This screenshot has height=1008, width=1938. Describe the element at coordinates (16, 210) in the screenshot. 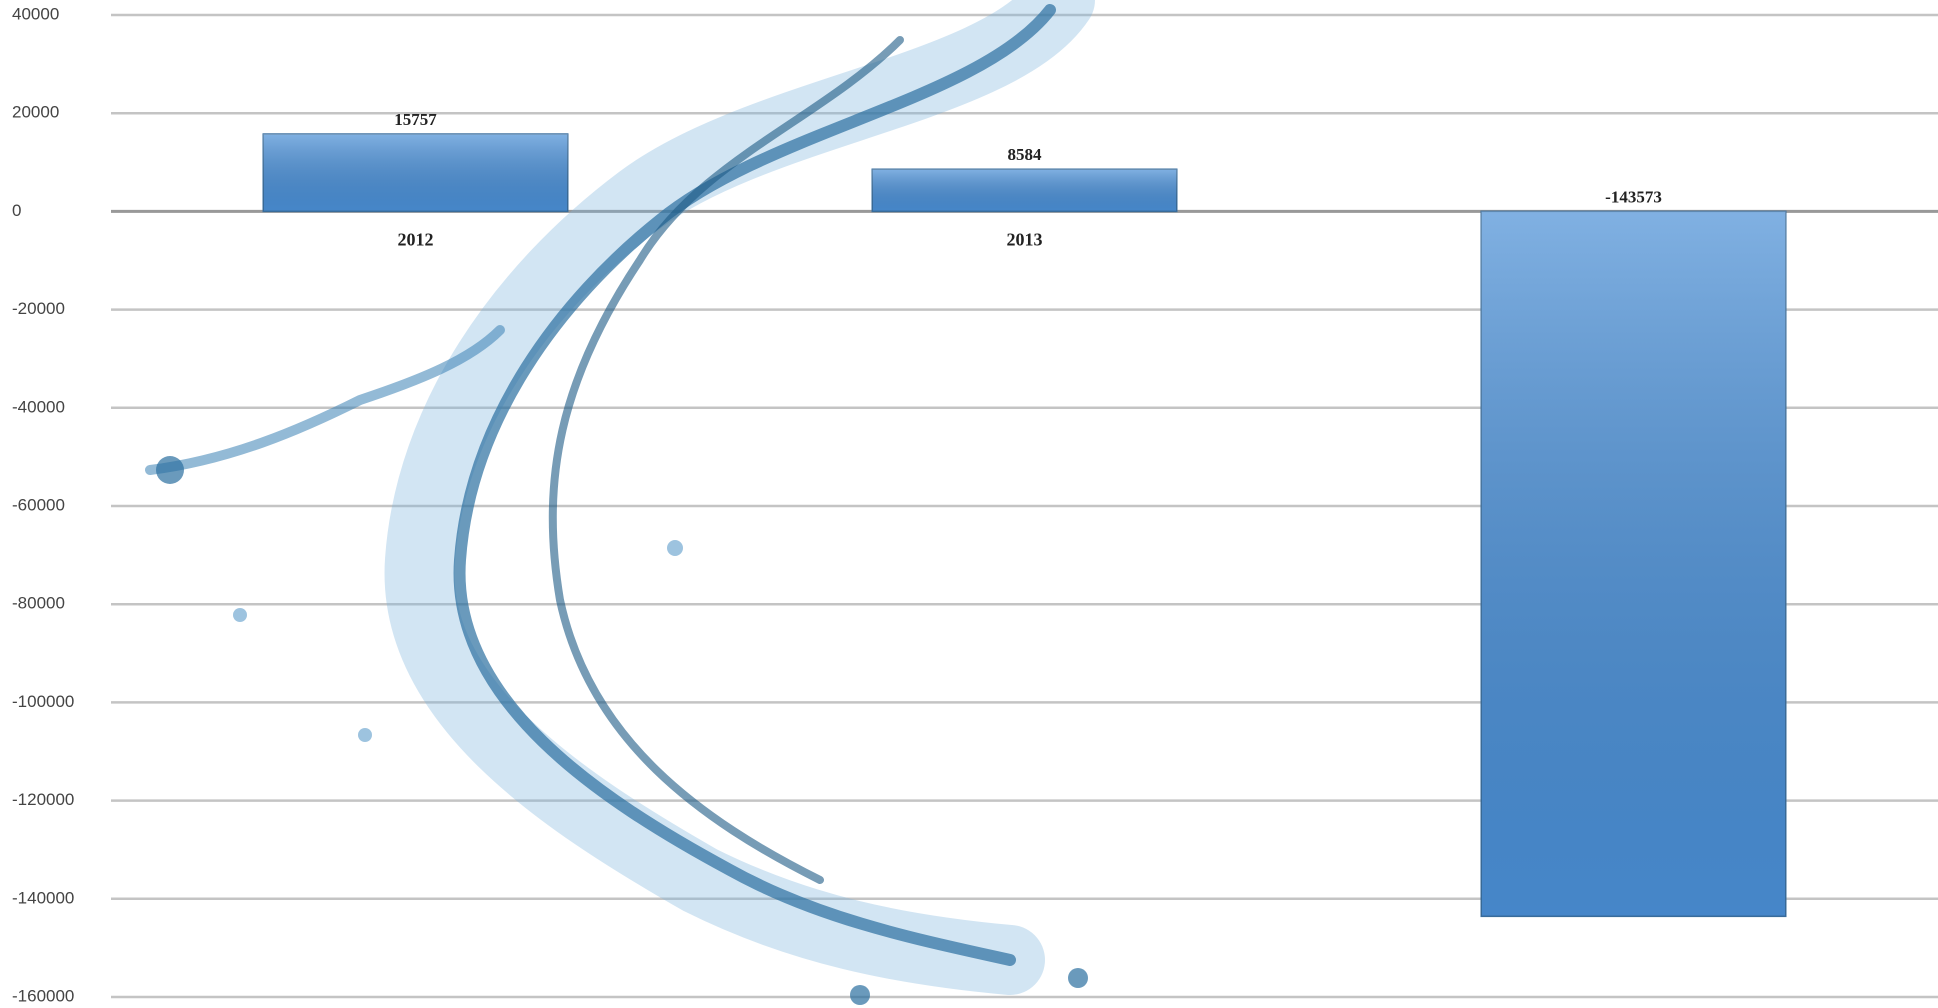

I see `y-tick-label: 0` at that location.